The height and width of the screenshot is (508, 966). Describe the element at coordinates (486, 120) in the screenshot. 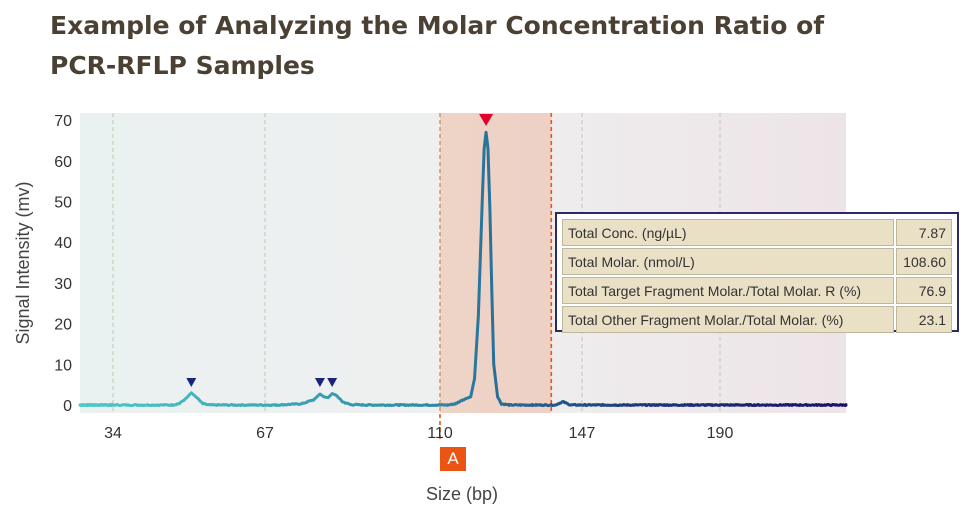

I see `target-peak-marker-icon` at that location.